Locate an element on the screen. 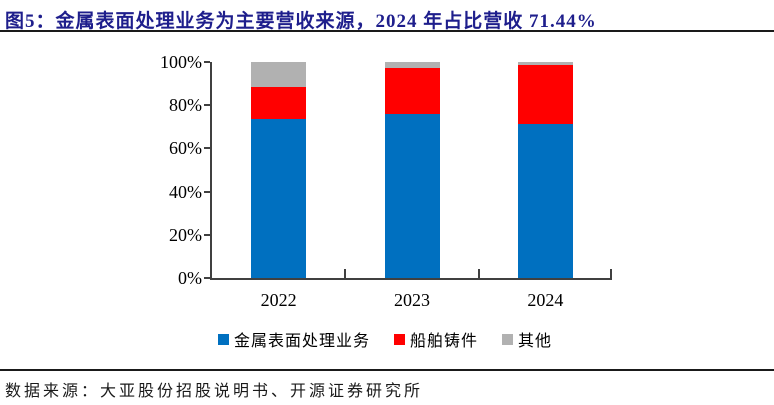 The width and height of the screenshot is (774, 405). x-axis-label: 2024 is located at coordinates (545, 300).